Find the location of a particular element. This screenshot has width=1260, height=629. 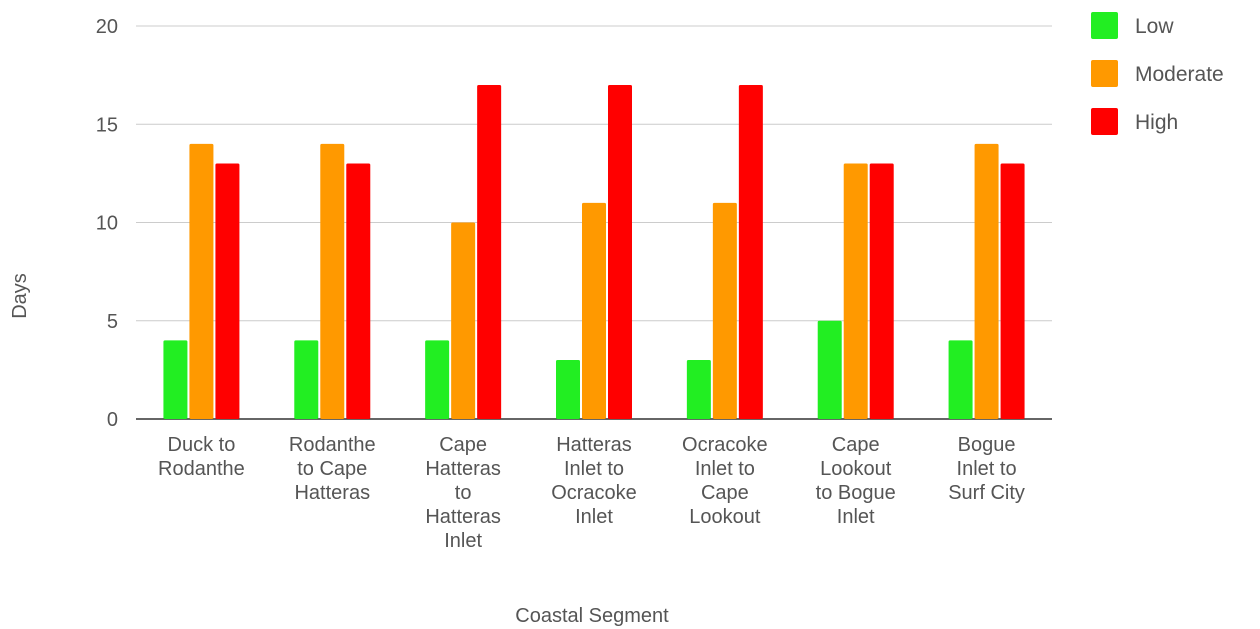

legend-swatch-low is located at coordinates (1104, 25).